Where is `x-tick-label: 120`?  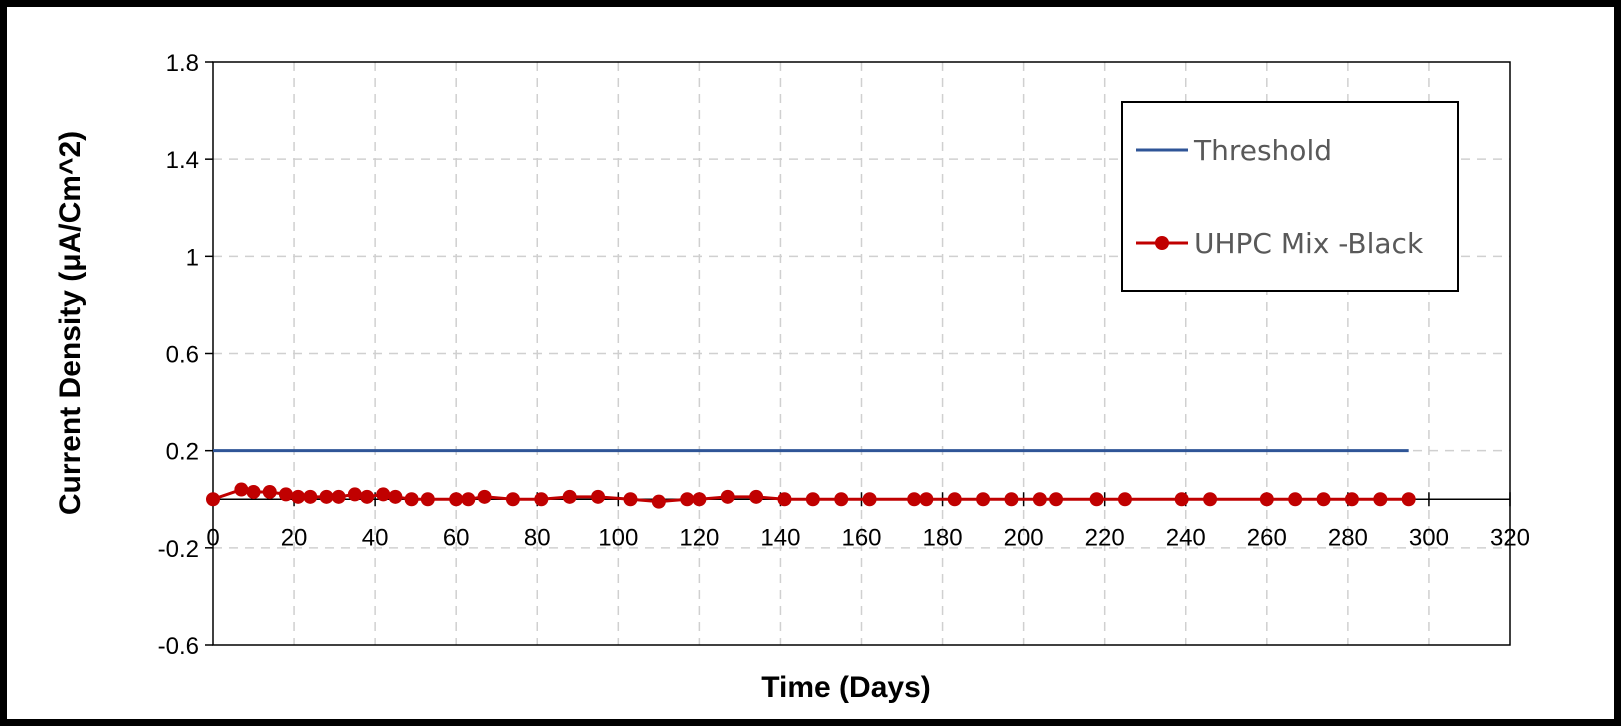
x-tick-label: 120 is located at coordinates (699, 537).